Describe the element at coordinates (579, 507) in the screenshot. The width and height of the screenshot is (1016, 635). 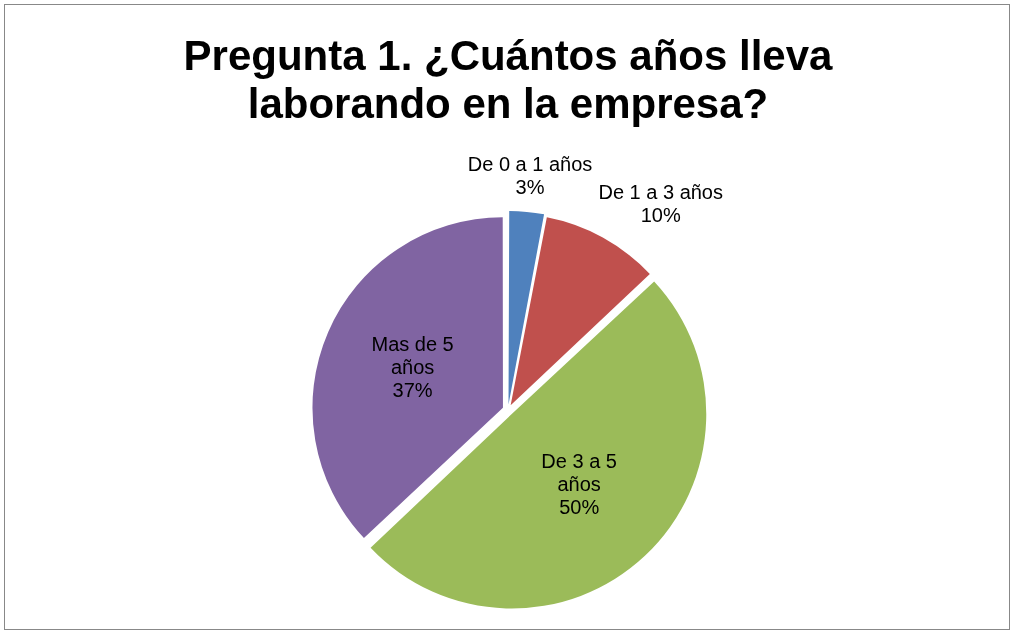
I see `data-label: 50%` at that location.